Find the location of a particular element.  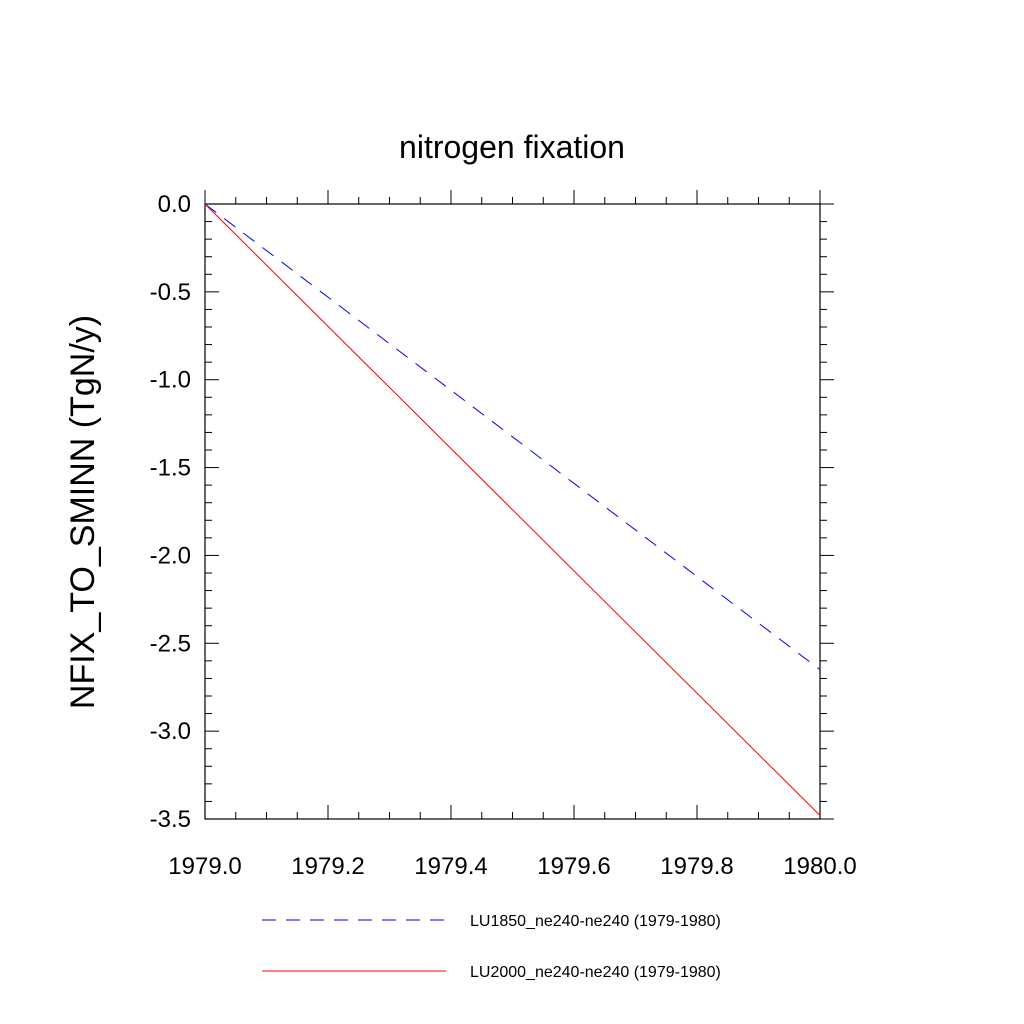

y-tick-label: -0.5 is located at coordinates (170, 292).